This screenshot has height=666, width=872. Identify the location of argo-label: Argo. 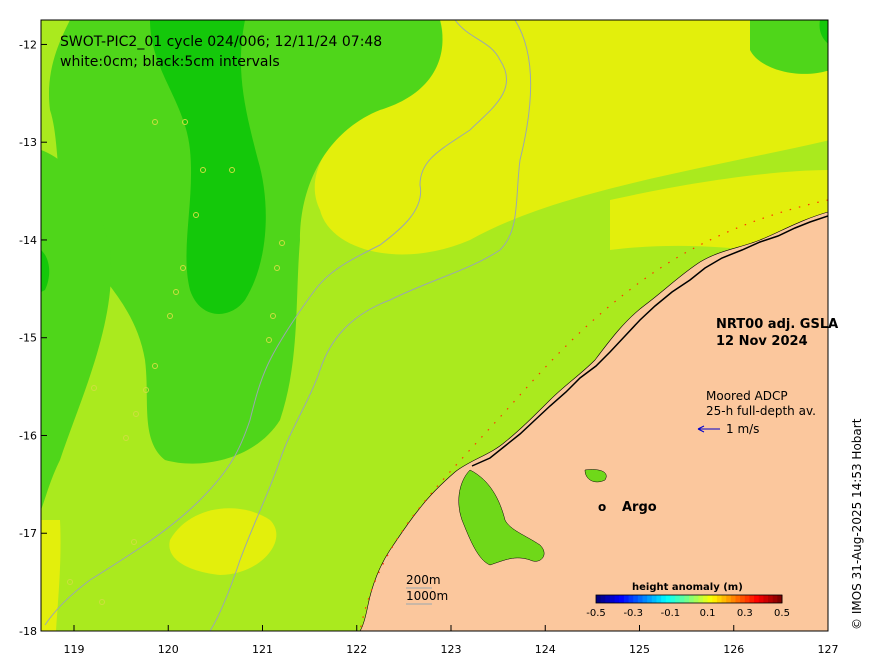
(639, 507).